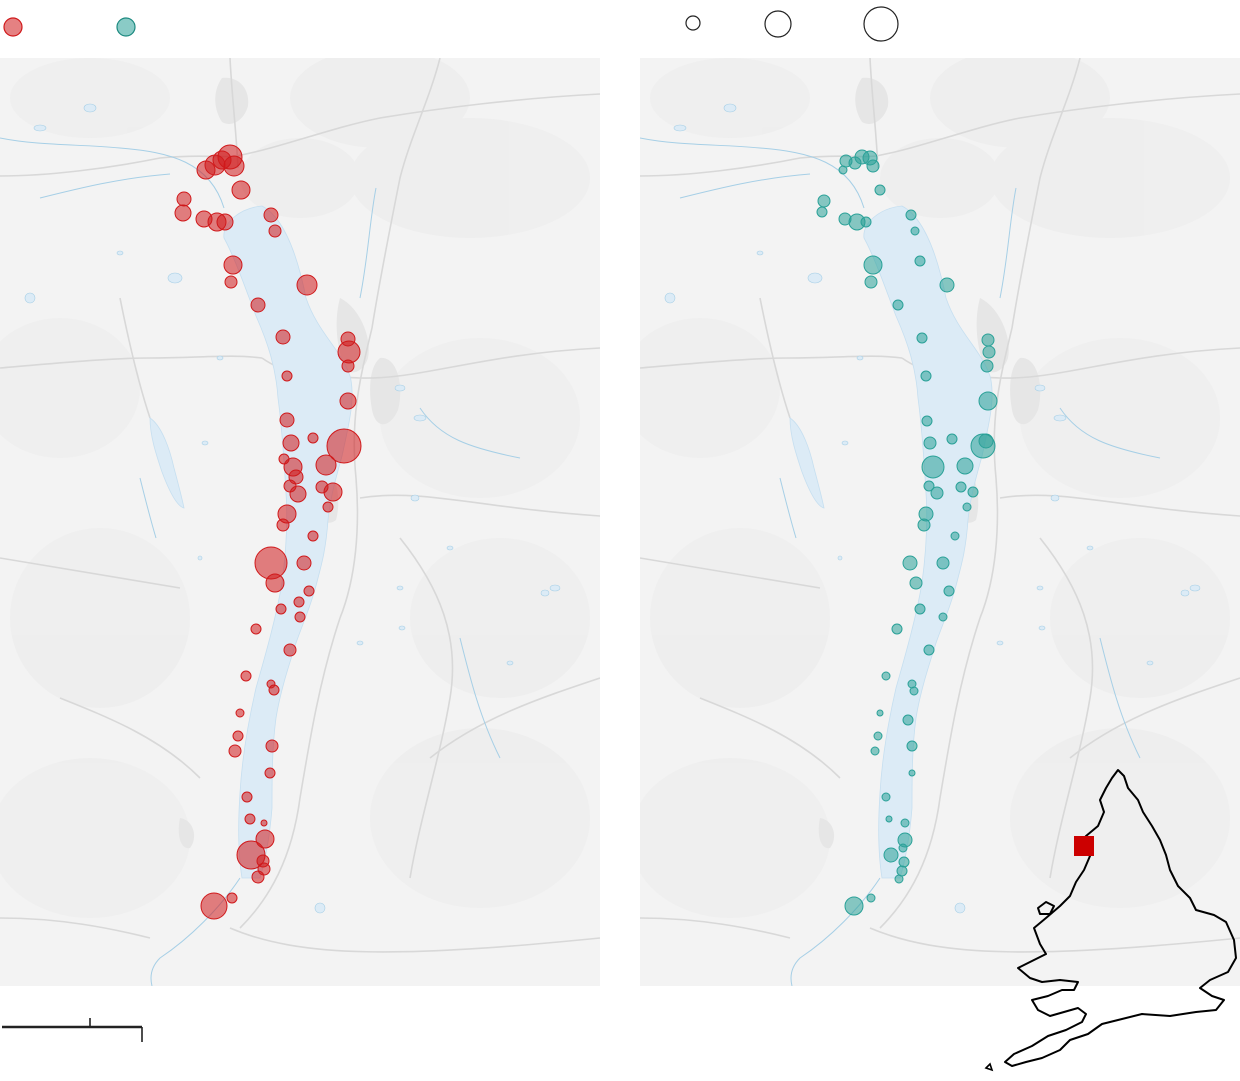 This screenshot has height=1081, width=1240. I want to click on legend-size-large, so click(881, 24).